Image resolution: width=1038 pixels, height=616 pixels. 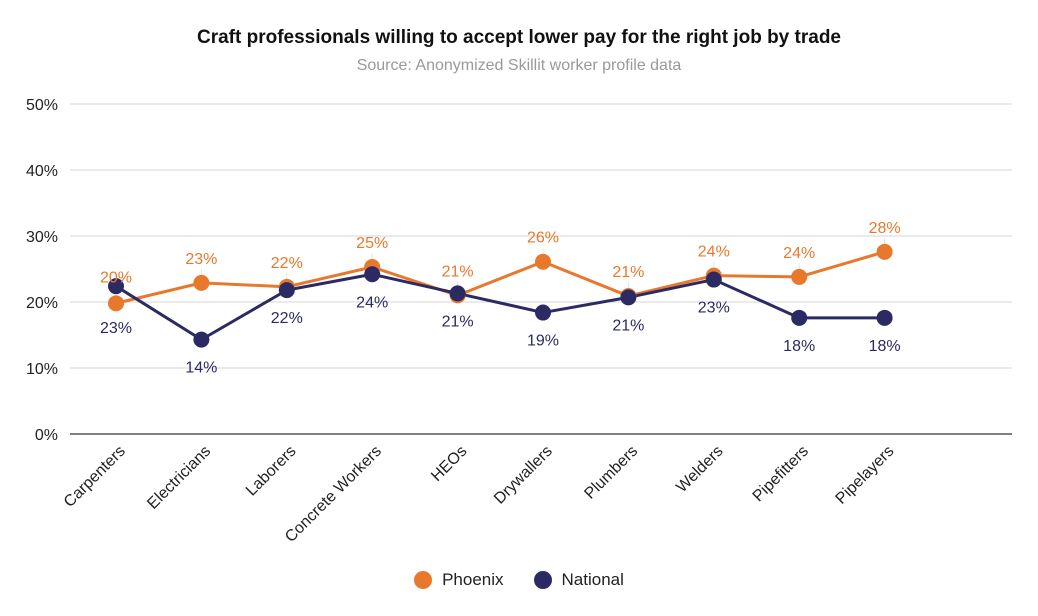 What do you see at coordinates (42, 237) in the screenshot?
I see `y-tick-label: 30%` at bounding box center [42, 237].